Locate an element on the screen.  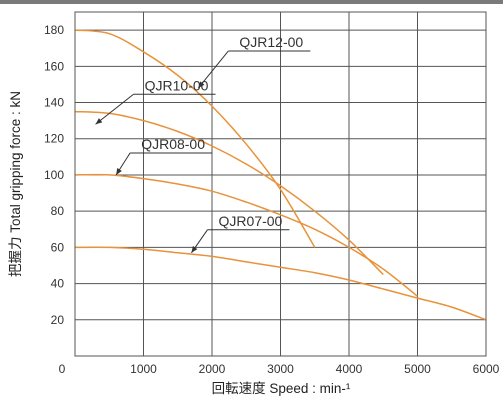
x-tick-label: 4000 is located at coordinates (349, 369).